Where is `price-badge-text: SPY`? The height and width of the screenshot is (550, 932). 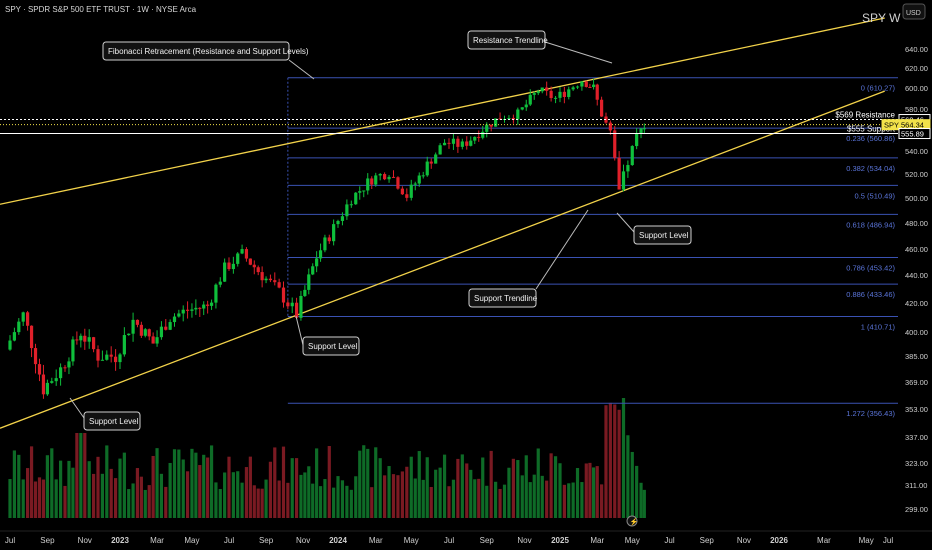
price-badge-text: SPY is located at coordinates (891, 125).